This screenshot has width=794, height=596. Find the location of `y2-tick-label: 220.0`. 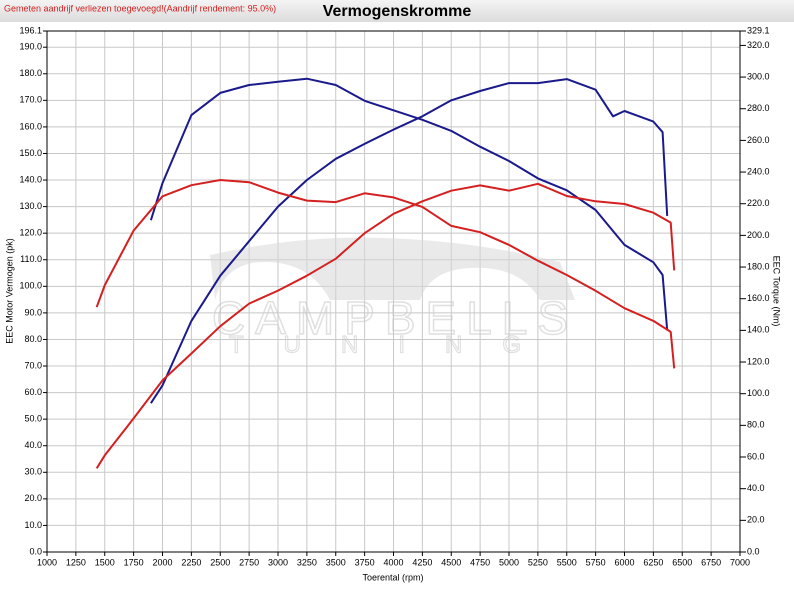

y2-tick-label: 220.0 is located at coordinates (758, 203).